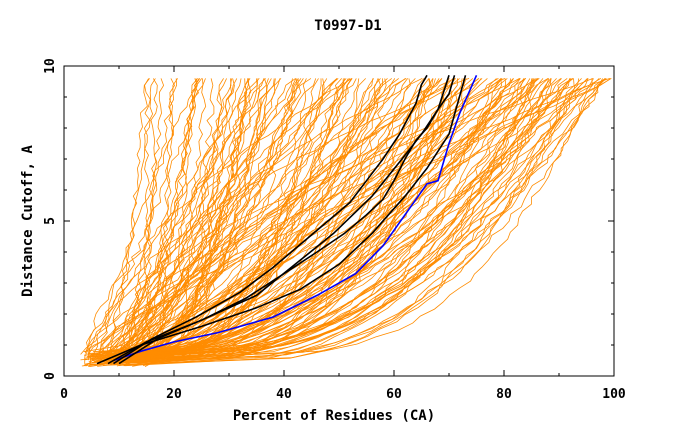  I want to click on x-tick-label: 80, so click(504, 394).